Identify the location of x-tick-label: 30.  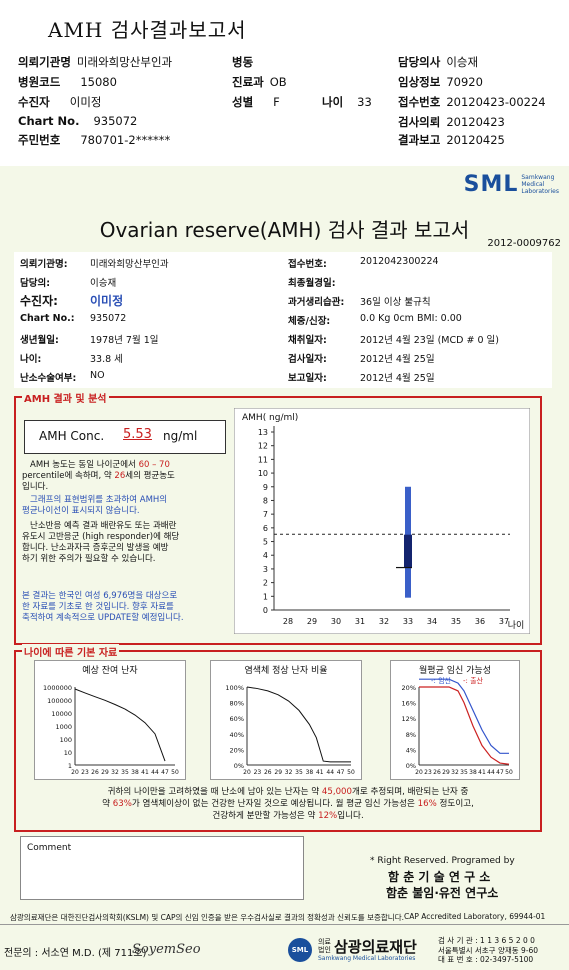
(336, 621).